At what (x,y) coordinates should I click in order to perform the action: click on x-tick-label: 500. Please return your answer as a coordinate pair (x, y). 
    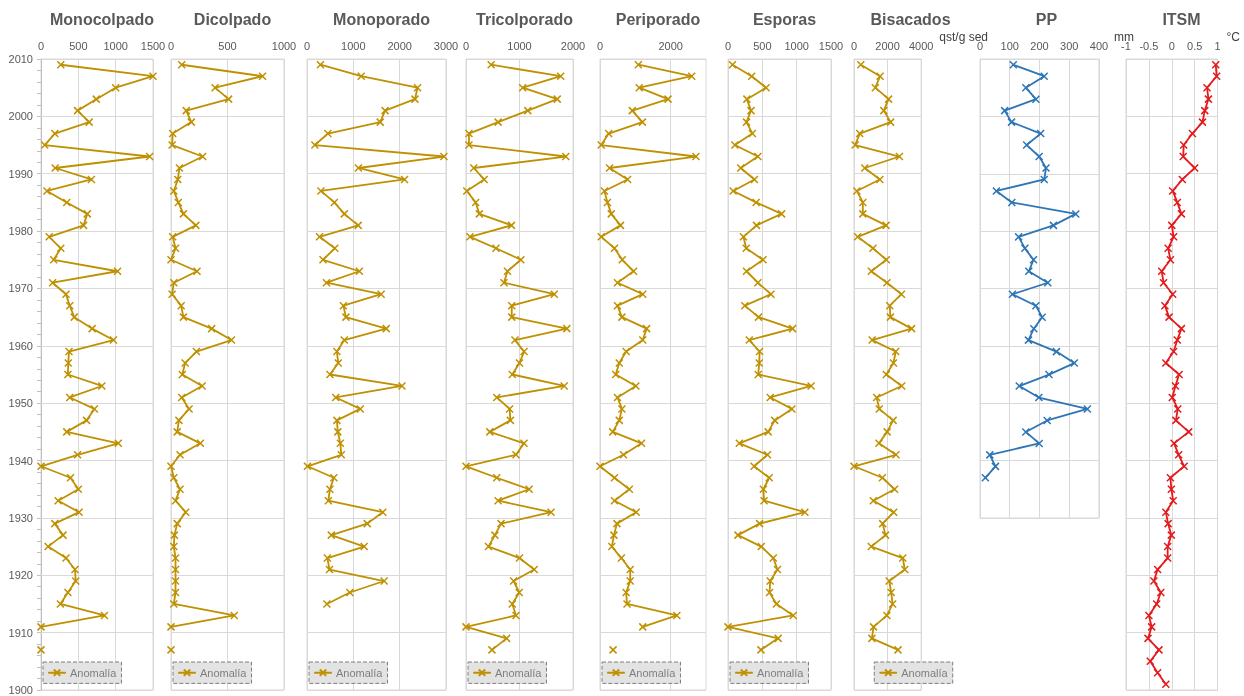
    Looking at the image, I should click on (227, 45).